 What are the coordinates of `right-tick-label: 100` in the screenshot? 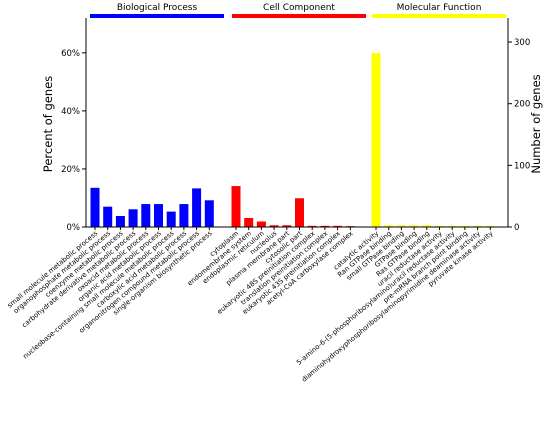 It's located at (522, 166).